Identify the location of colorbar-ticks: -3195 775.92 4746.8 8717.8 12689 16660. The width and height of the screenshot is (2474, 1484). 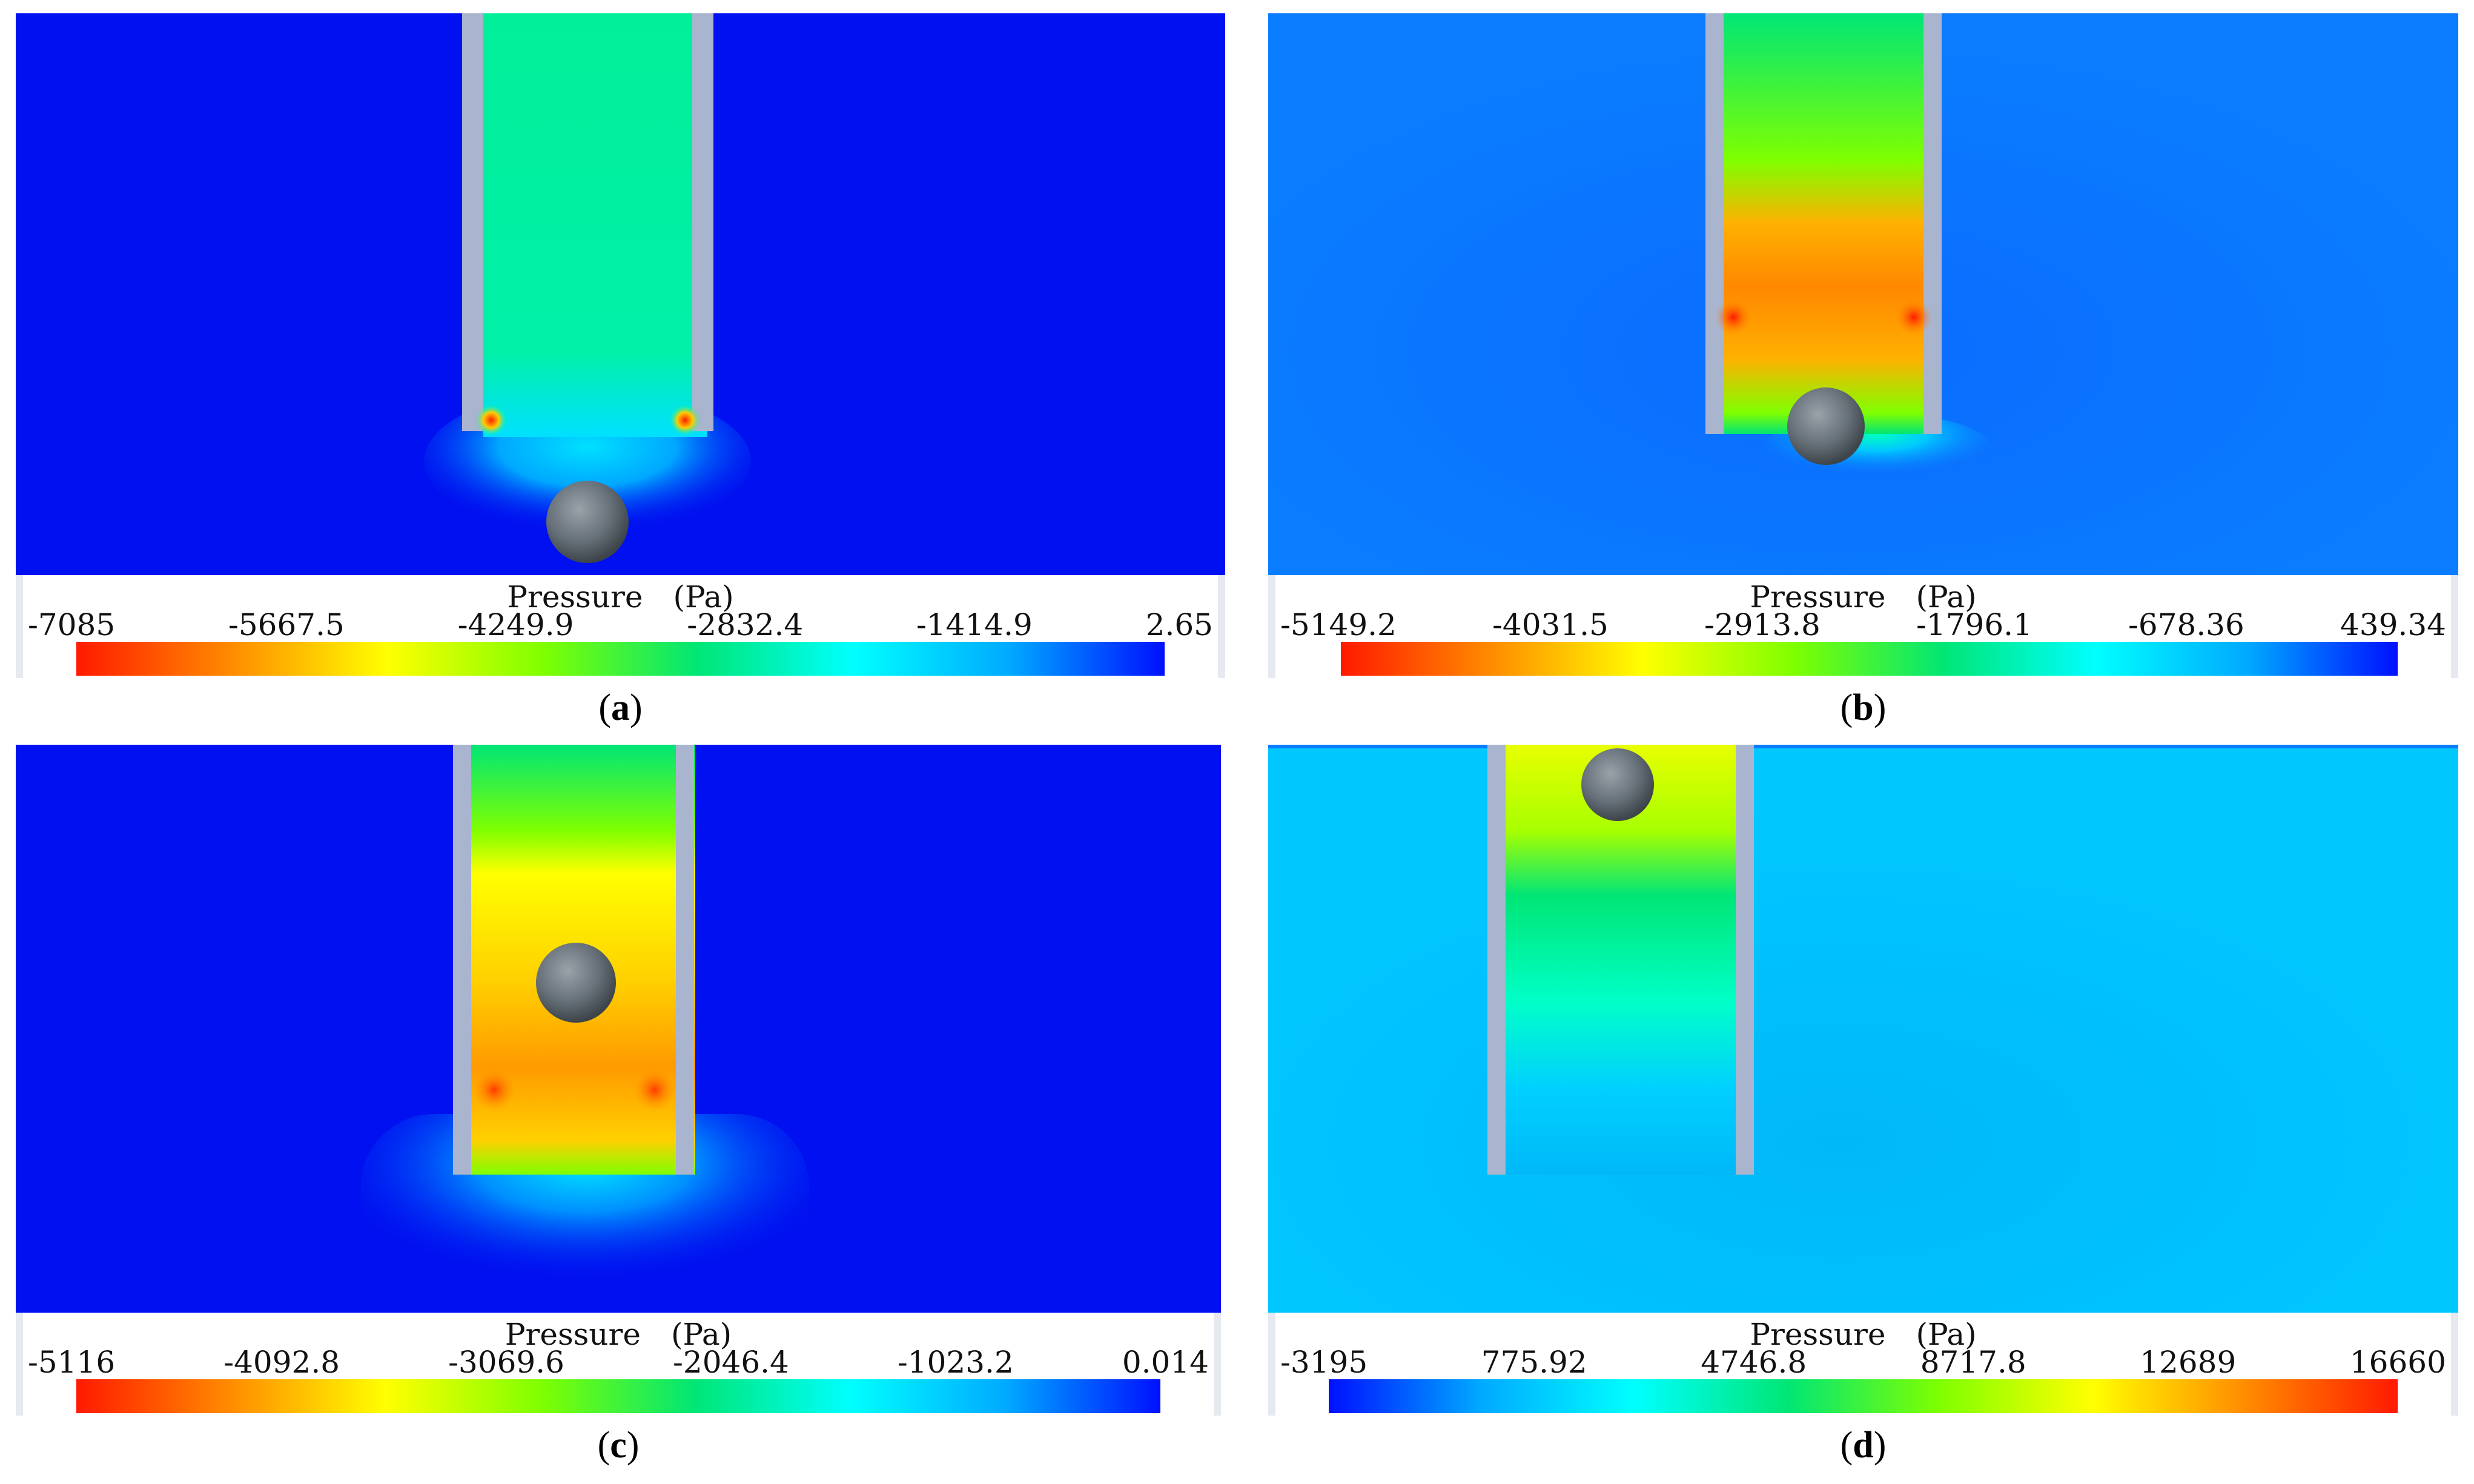
(1863, 1362).